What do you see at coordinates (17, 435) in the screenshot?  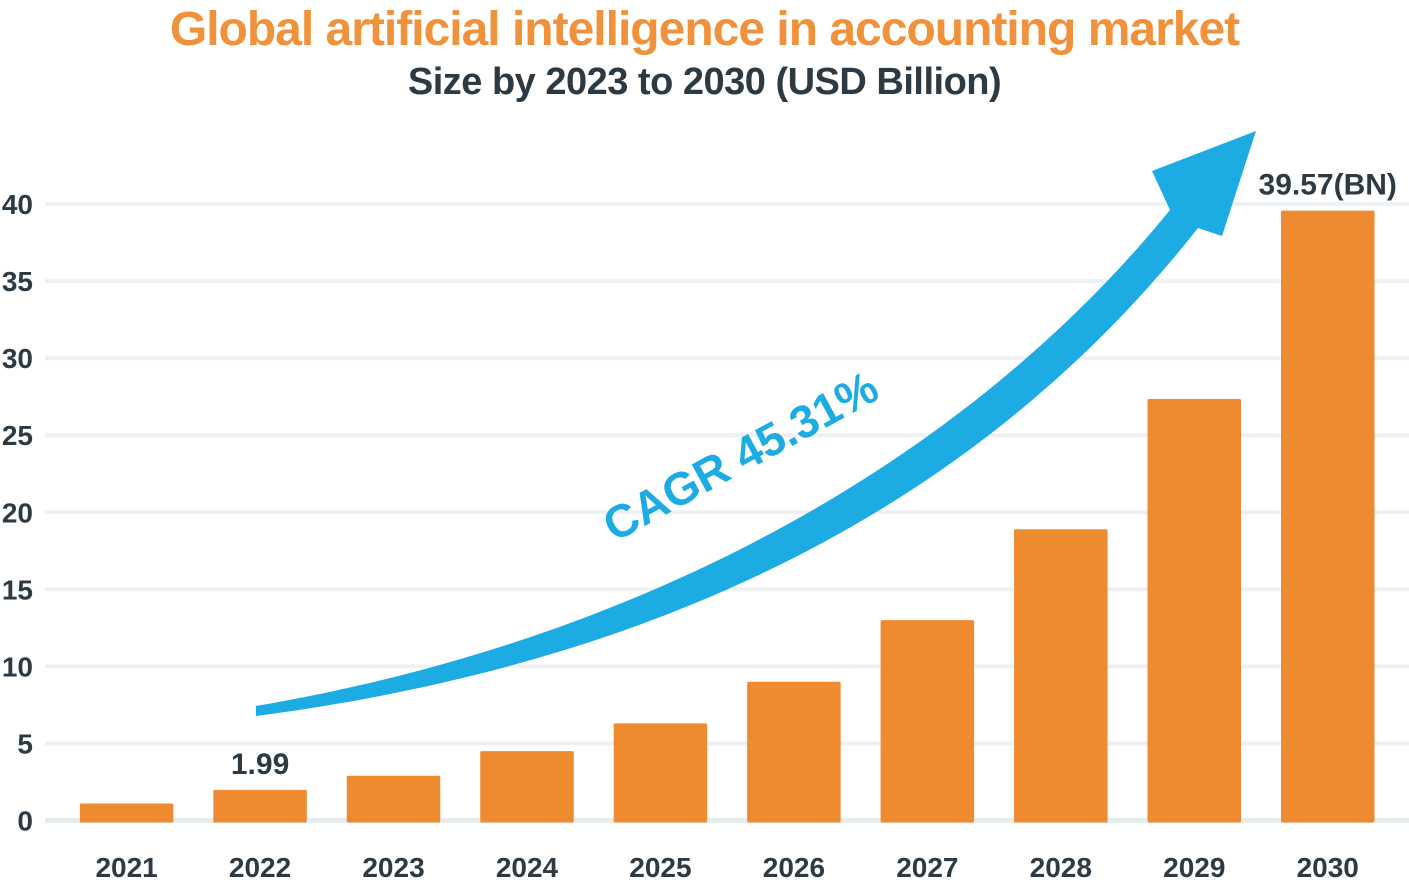 I see `y-tick-label-25: 25` at bounding box center [17, 435].